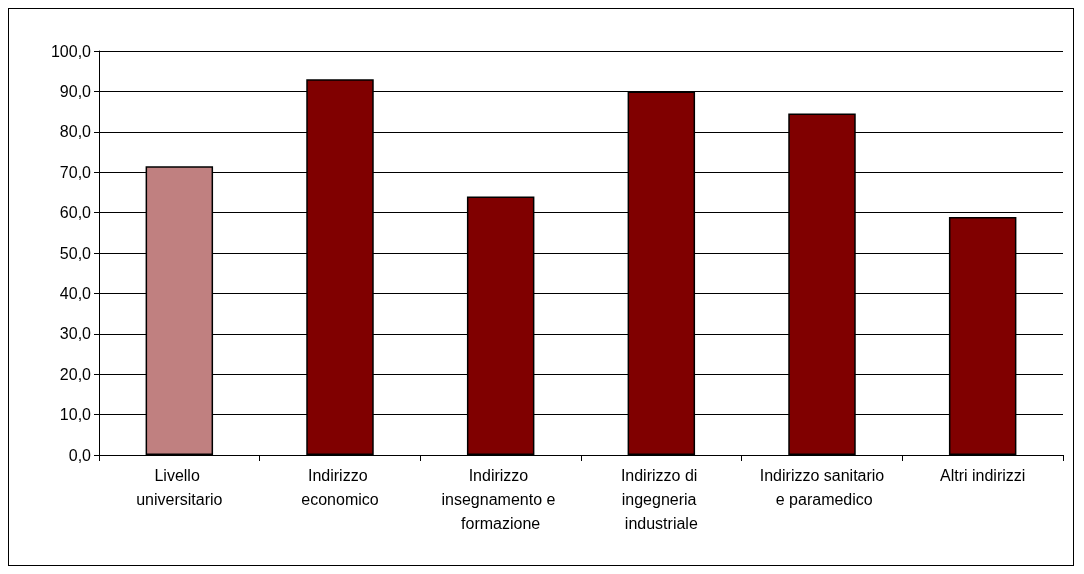 The height and width of the screenshot is (574, 1084). I want to click on y-tick-label: 70,0, so click(75, 172).